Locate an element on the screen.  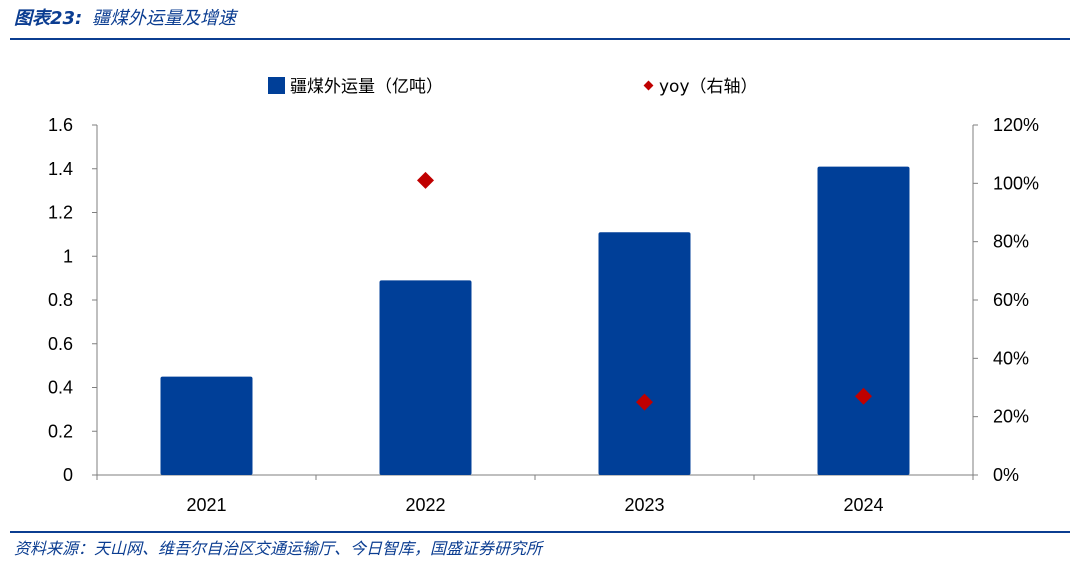
legend-swatch-bar is located at coordinates (276, 85).